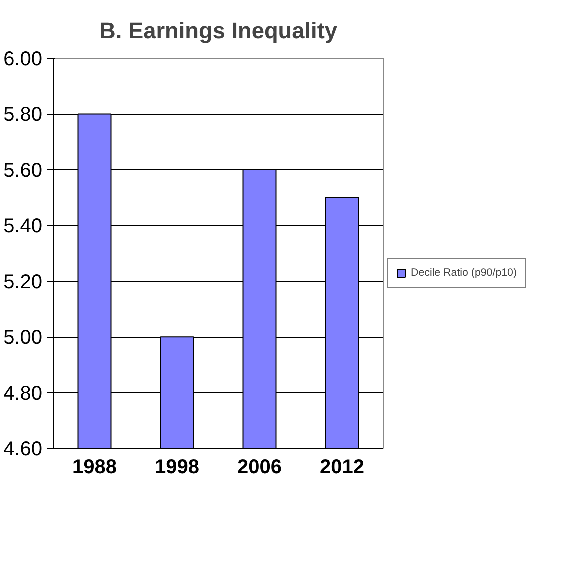  Describe the element at coordinates (464, 273) in the screenshot. I see `legend-label: Decile Ratio (p90/p10)` at that location.